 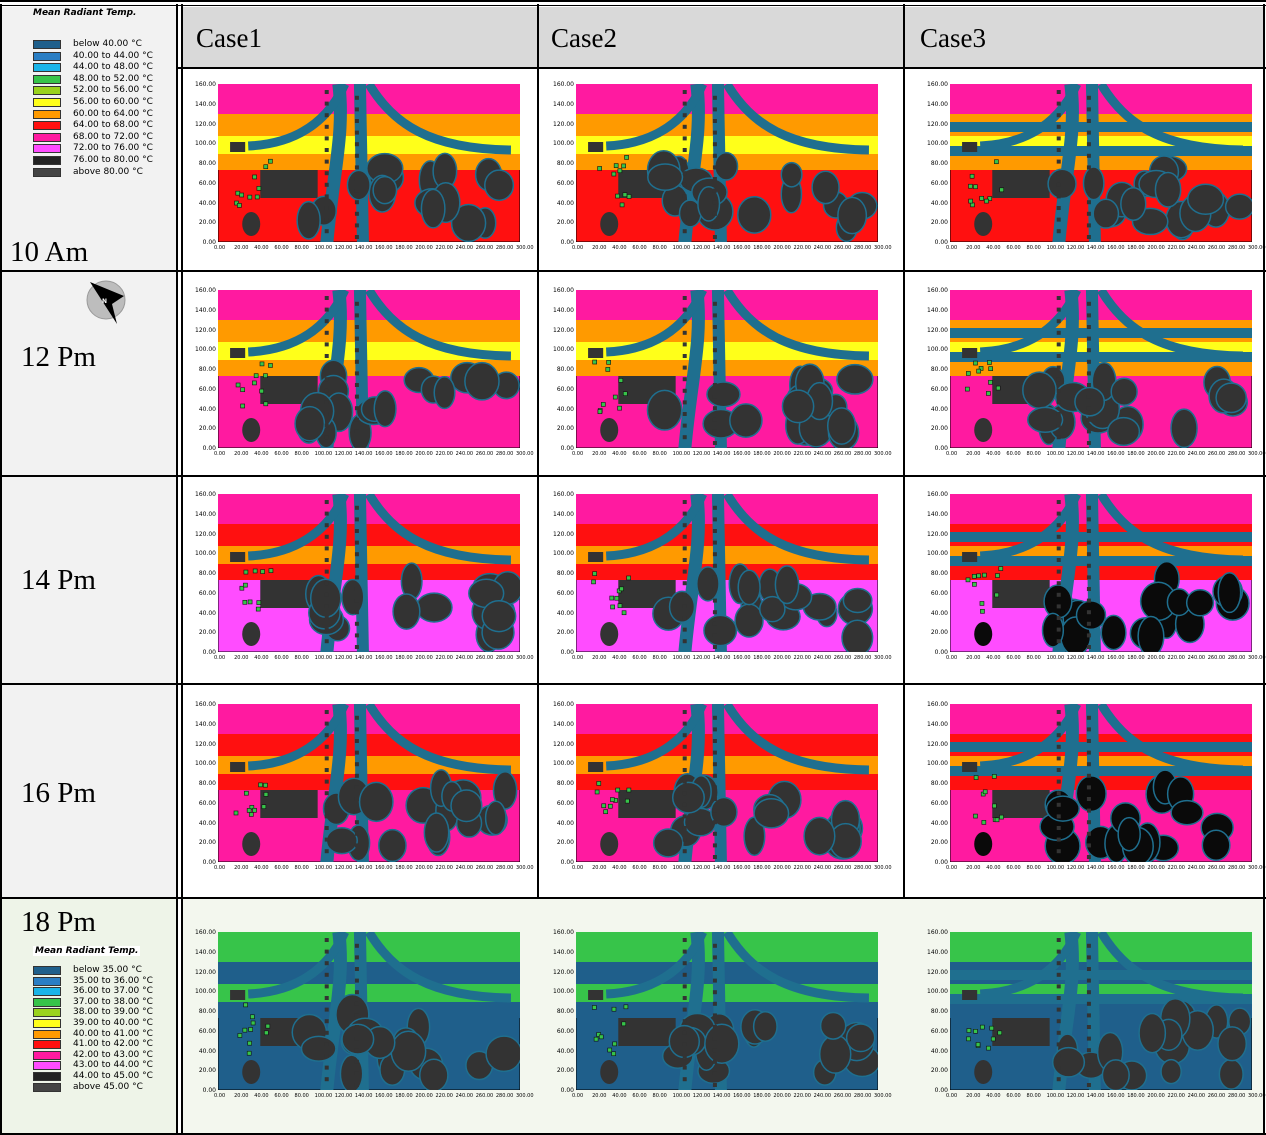 I want to click on y-tick-label: 60.00, so click(x=565, y=183).